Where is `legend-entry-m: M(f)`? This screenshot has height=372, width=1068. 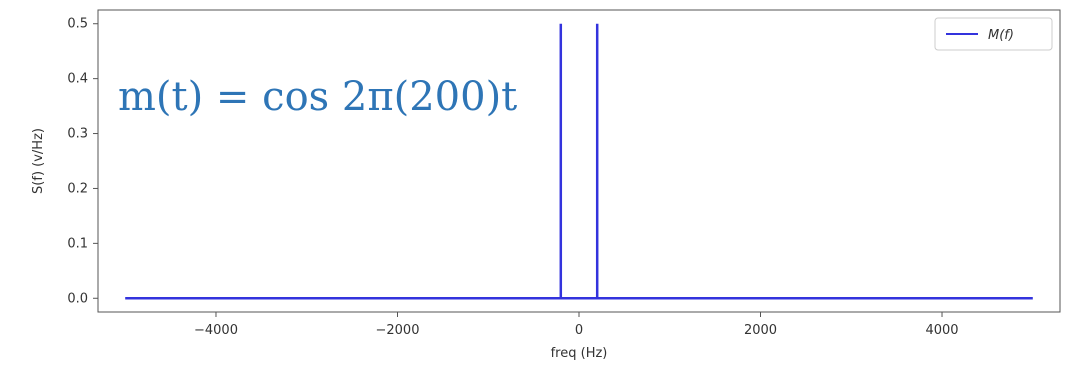 legend-entry-m: M(f) is located at coordinates (1001, 35).